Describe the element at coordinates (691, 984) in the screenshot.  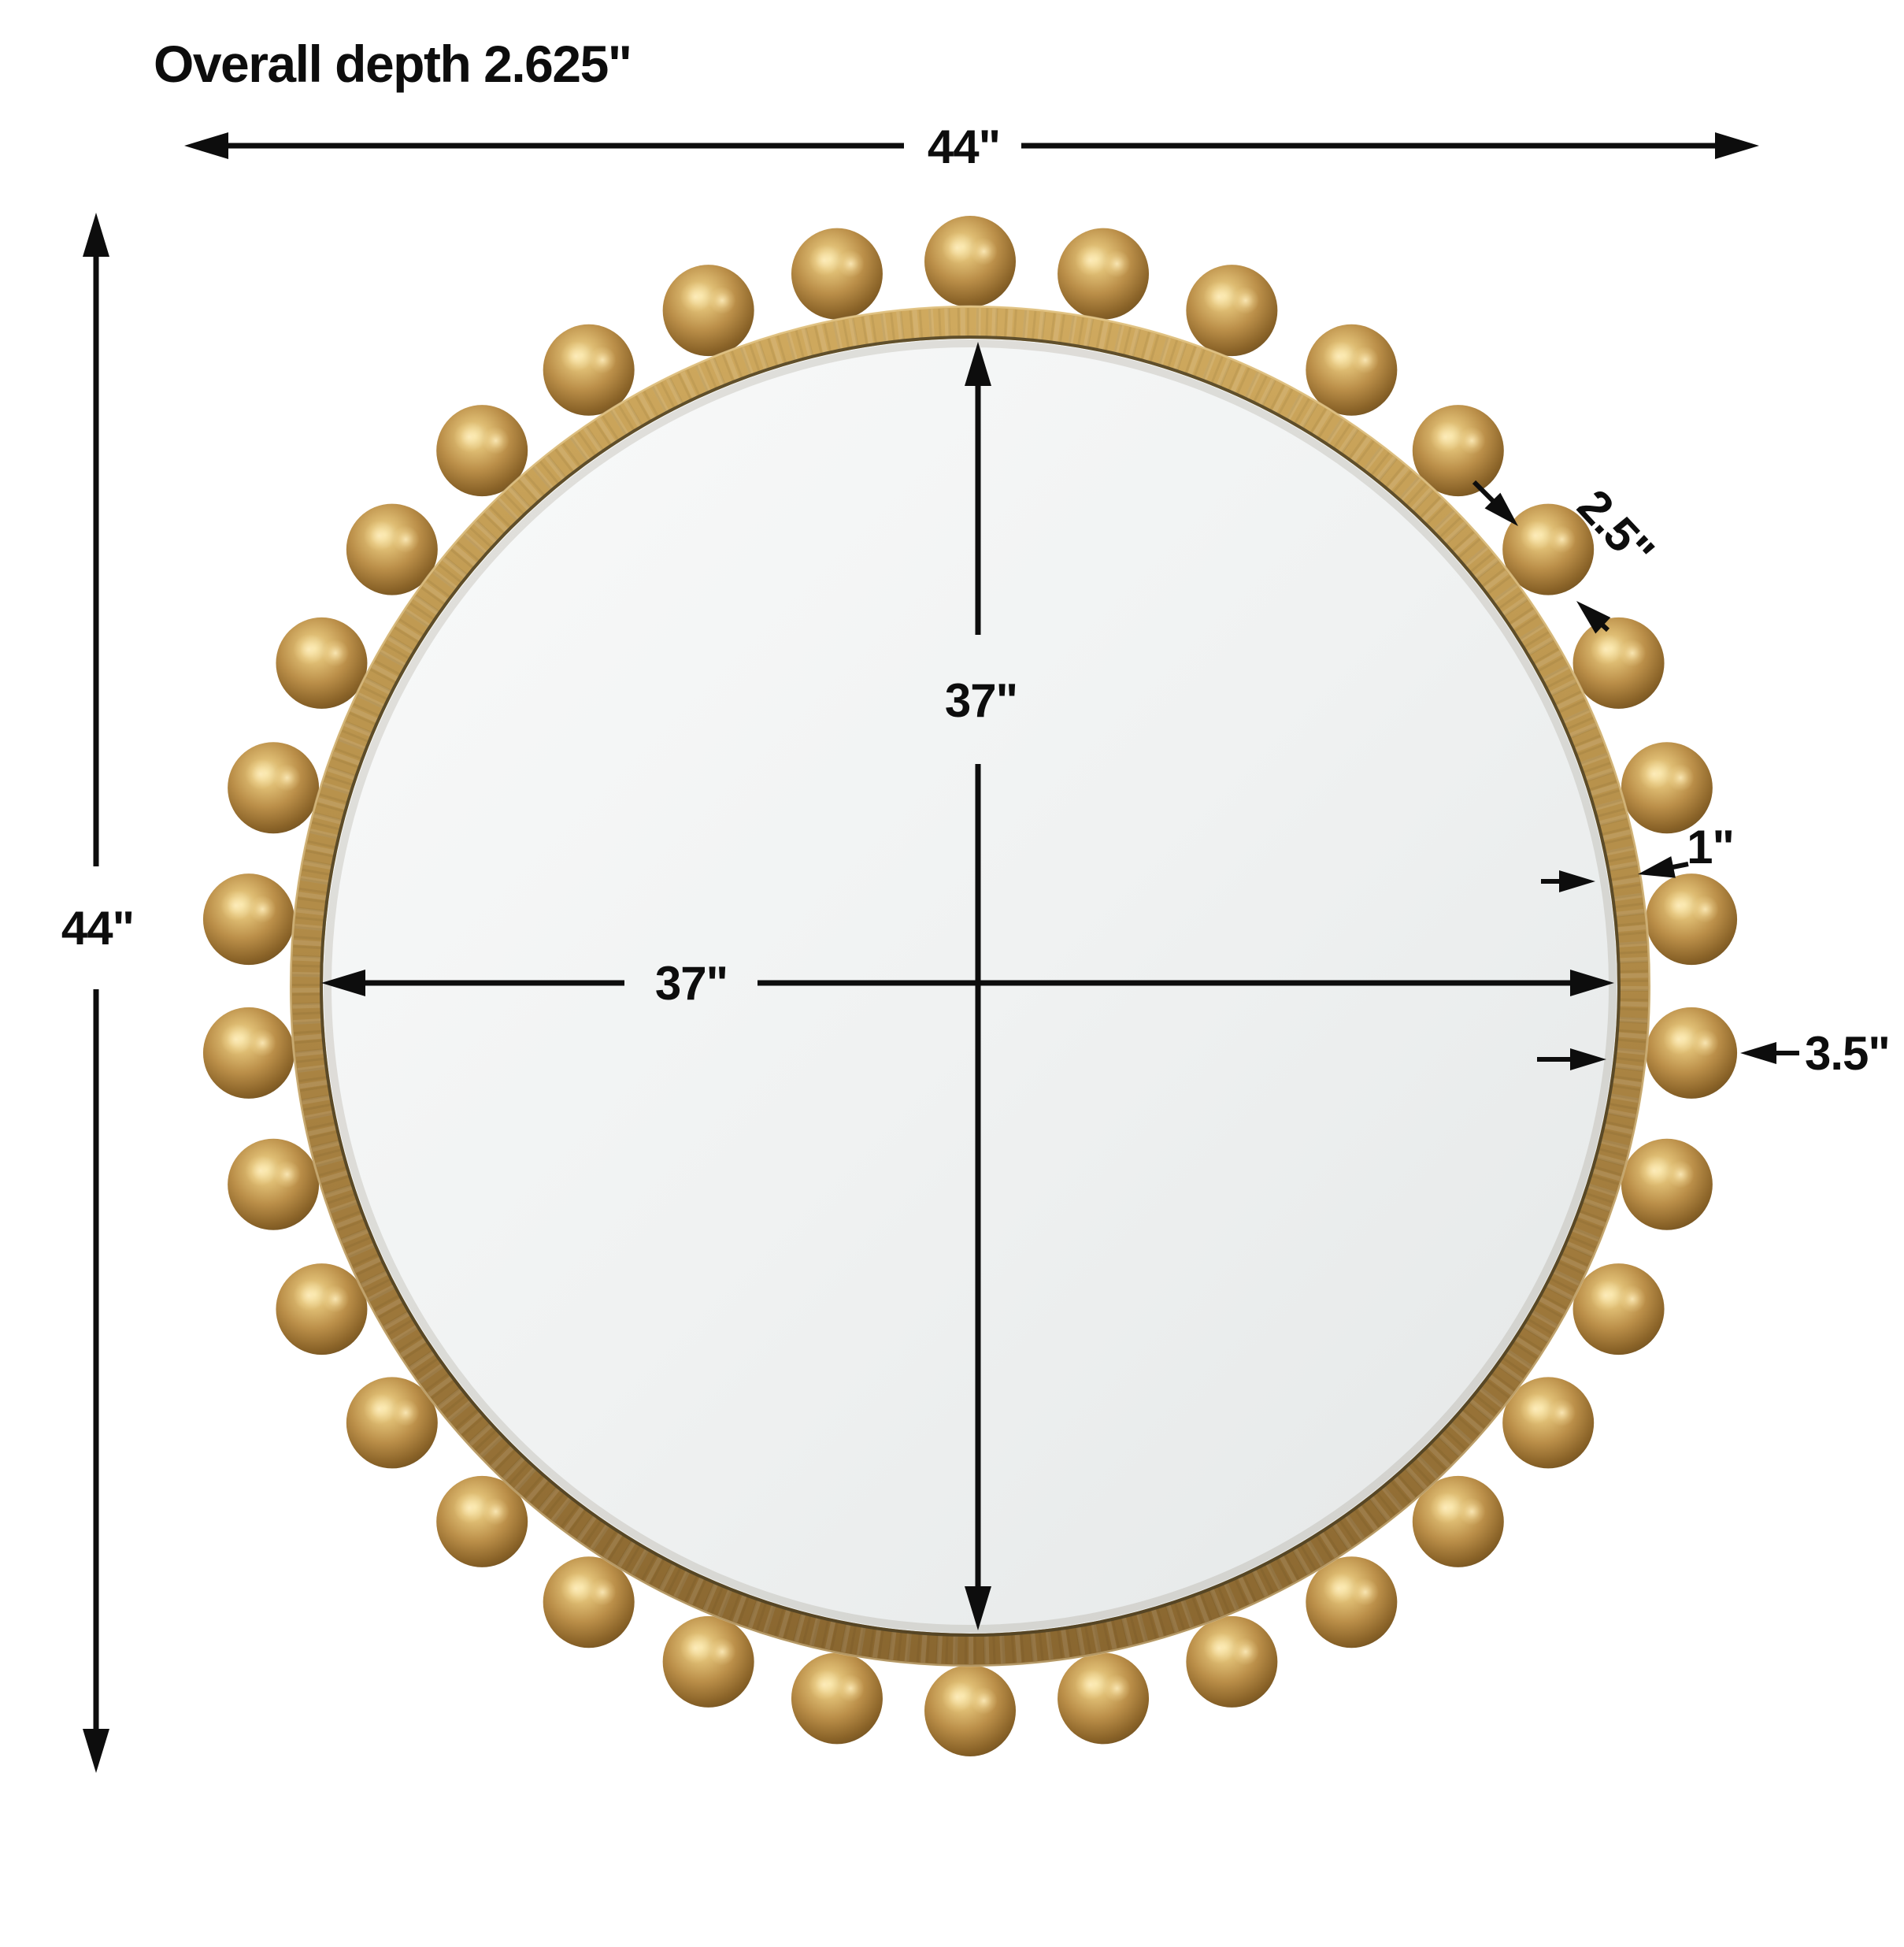
I see `mirror-width-label: 37"` at that location.